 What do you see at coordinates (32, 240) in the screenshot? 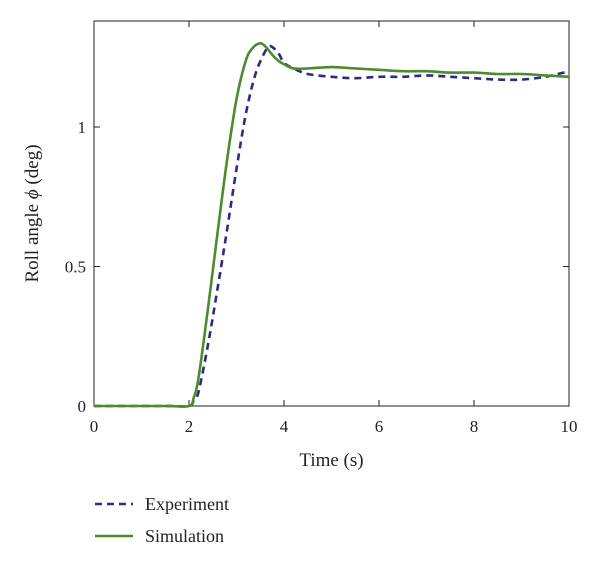
I see `y-axis-label-prefix: Roll angle` at bounding box center [32, 240].